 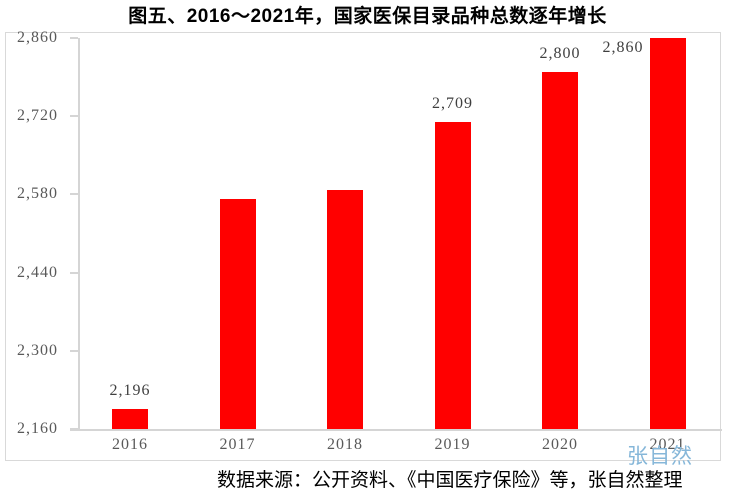 I want to click on source-note: 数据来源：公开资料、《中国医疗保险》等，张自然整理, so click(x=450, y=480).